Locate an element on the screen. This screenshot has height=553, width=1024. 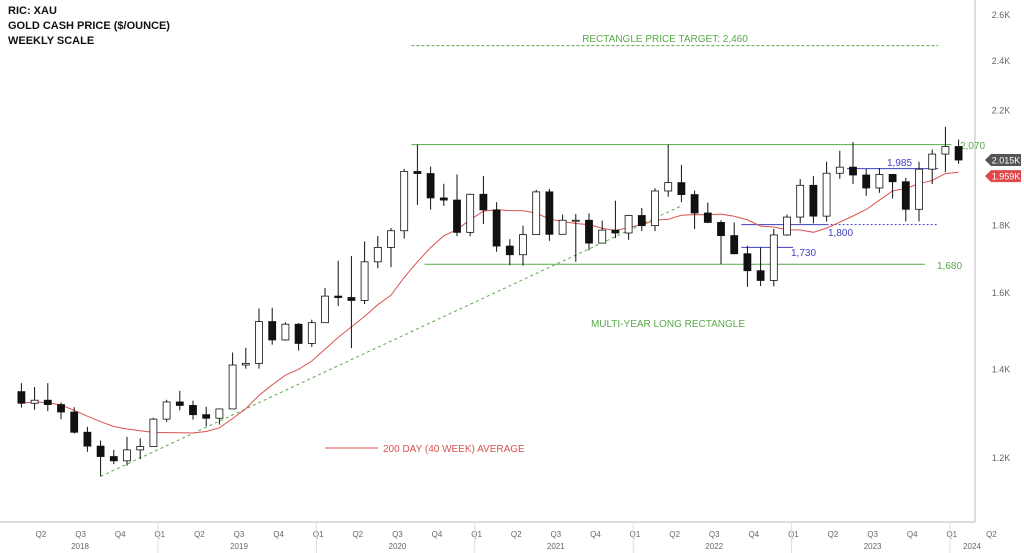
target-label: RECTANGLE PRICE TARGET: 2,460 is located at coordinates (665, 39).